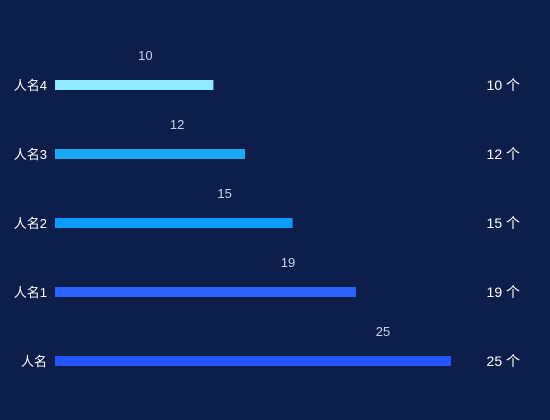  What do you see at coordinates (30, 292) in the screenshot?
I see `category-label: 人名1` at bounding box center [30, 292].